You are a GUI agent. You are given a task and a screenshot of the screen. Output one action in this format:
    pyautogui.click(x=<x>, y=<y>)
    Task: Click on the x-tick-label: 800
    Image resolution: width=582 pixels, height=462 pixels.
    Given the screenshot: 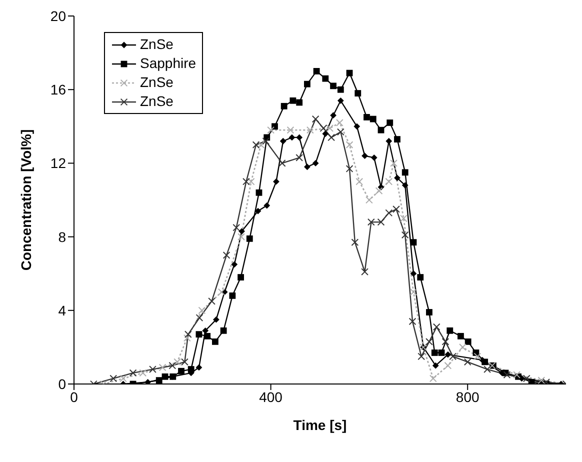 What is the action you would take?
    pyautogui.click(x=468, y=396)
    